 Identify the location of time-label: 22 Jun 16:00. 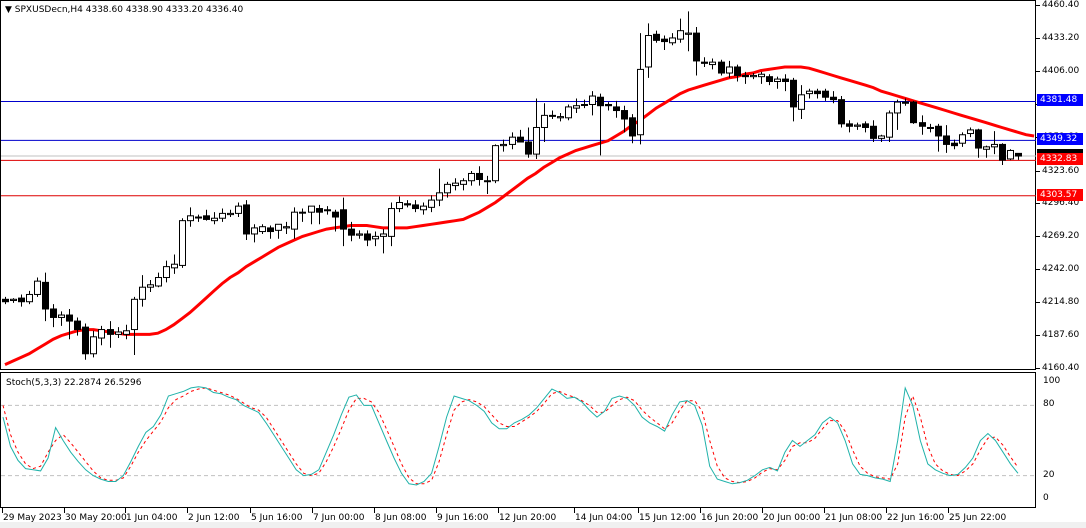
(916, 518).